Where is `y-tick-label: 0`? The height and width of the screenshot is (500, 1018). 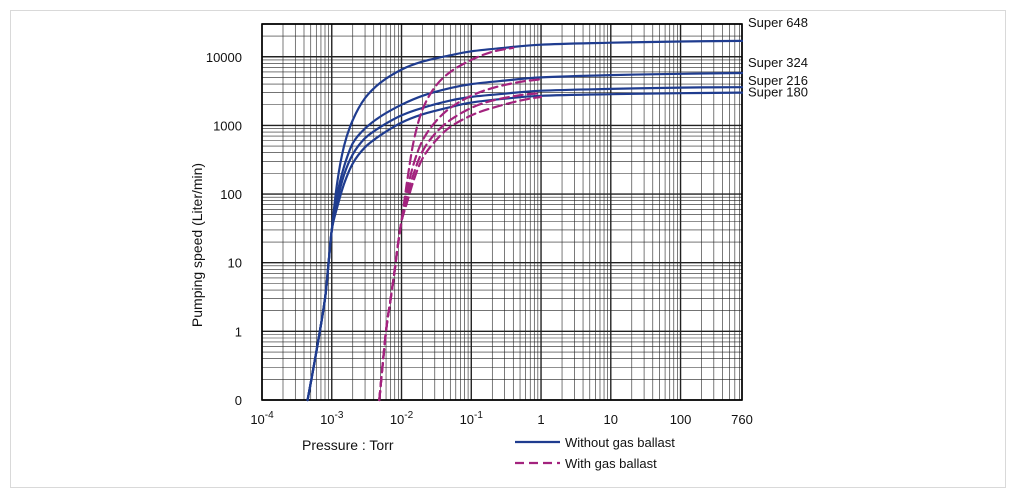
y-tick-label: 0 is located at coordinates (238, 400).